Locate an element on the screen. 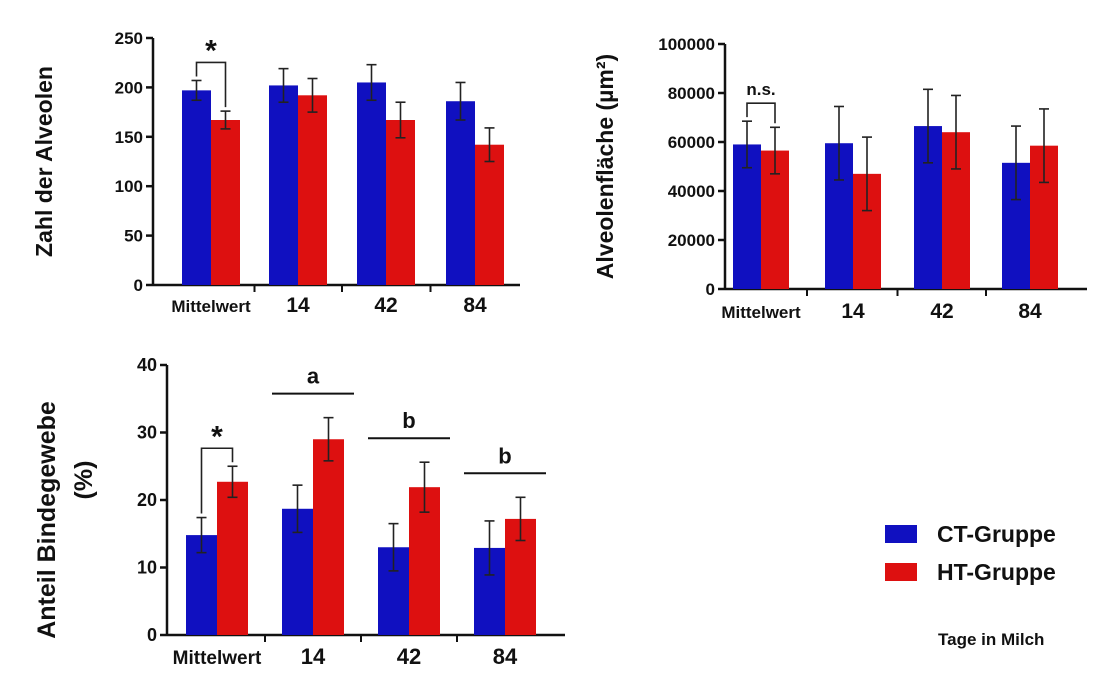 Image resolution: width=1110 pixels, height=697 pixels. legend-swatch-ht is located at coordinates (901, 572).